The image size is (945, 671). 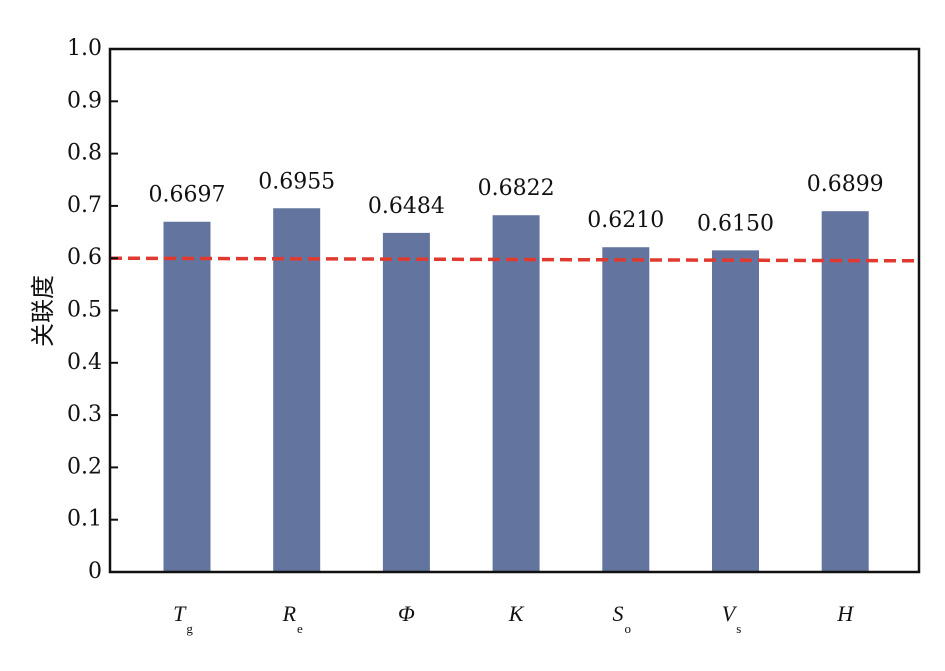 I want to click on y-tick-label-8: 0.8, so click(x=84, y=153).